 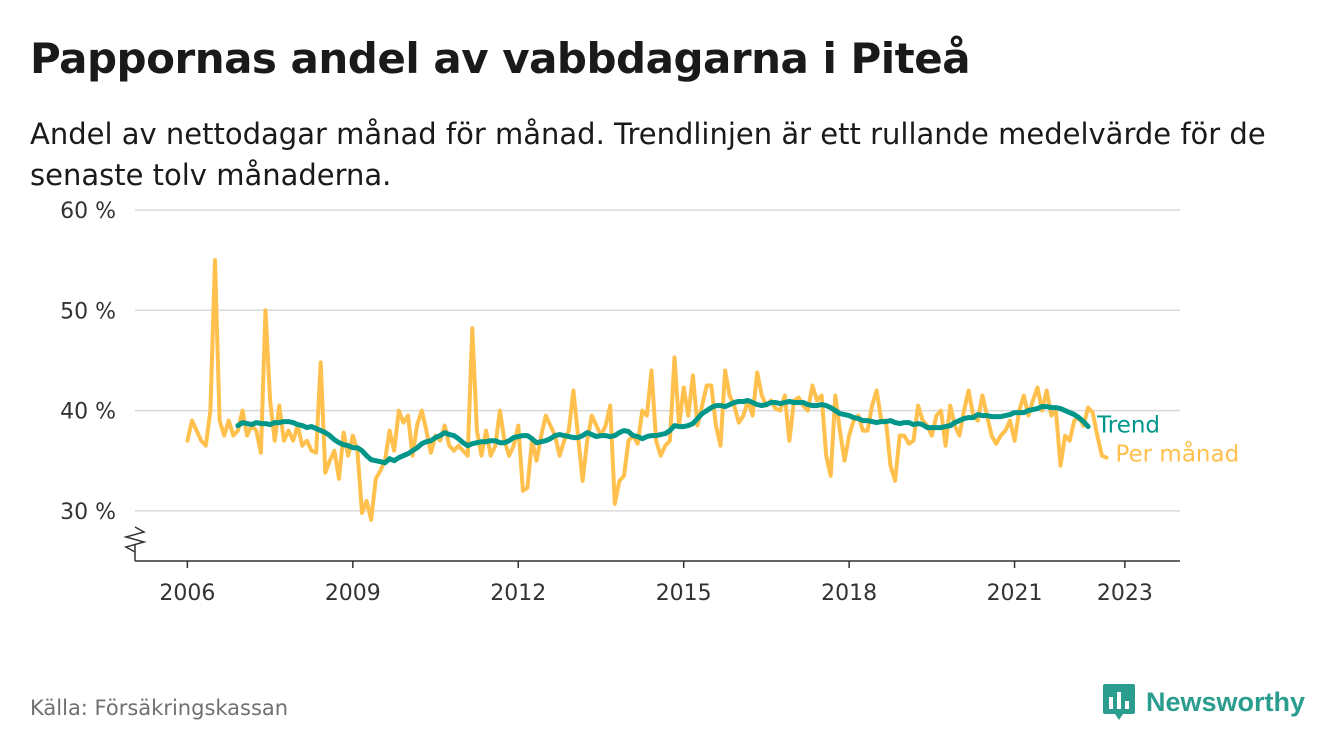 I want to click on brand-name: Newsworthy, so click(x=1226, y=701).